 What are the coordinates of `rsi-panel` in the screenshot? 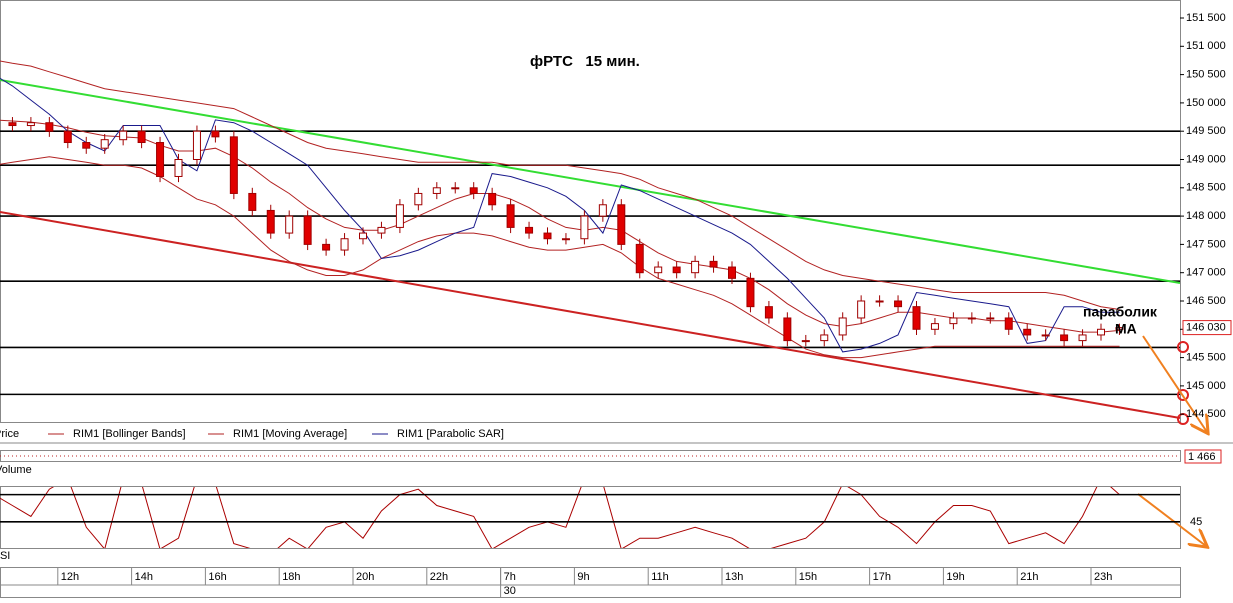 It's located at (590, 517).